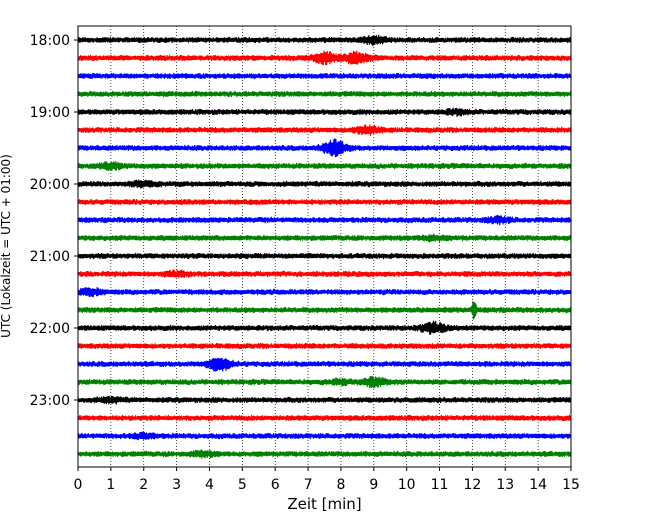 This screenshot has width=650, height=520. Describe the element at coordinates (50, 401) in the screenshot. I see `y-tick-label: 23:00` at that location.